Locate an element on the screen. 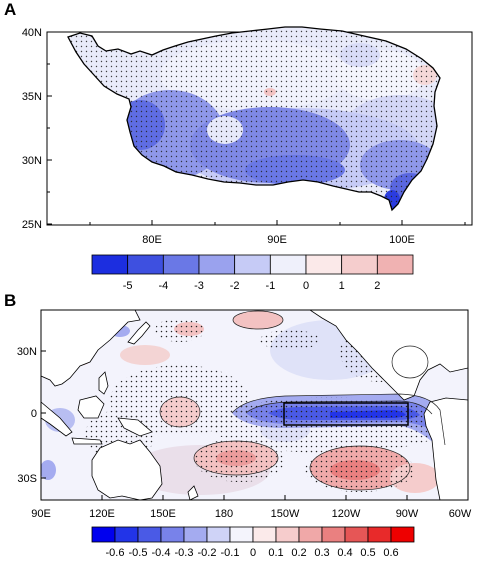 The image size is (484, 561). lon-tick-label: 150W is located at coordinates (285, 514).